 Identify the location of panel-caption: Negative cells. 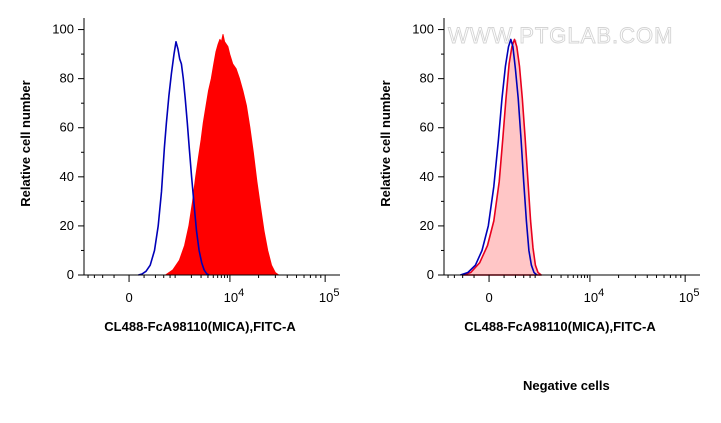
(566, 385).